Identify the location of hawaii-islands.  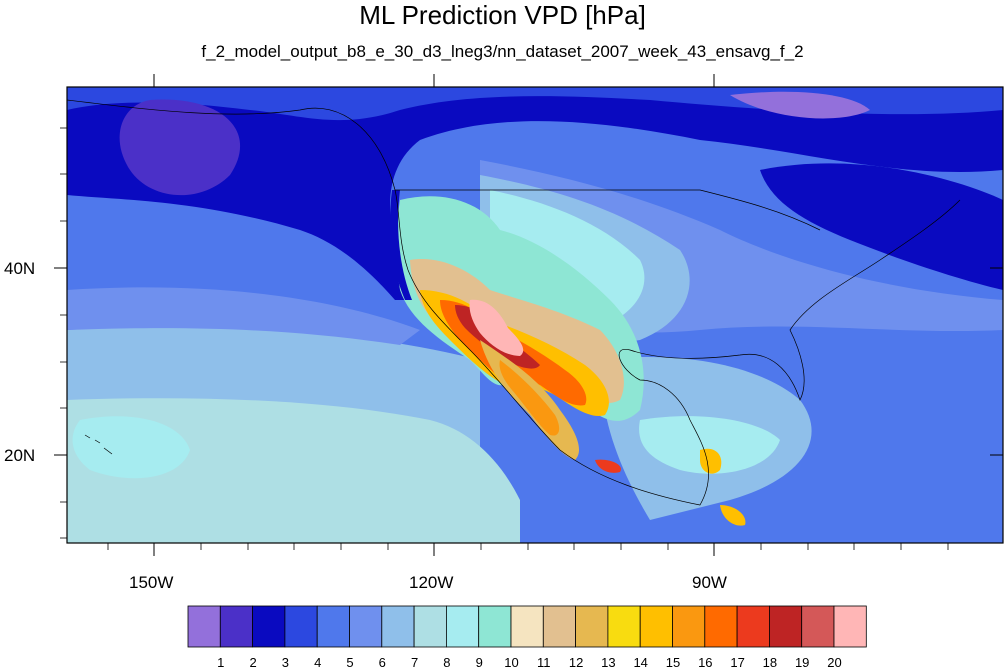
(98, 444).